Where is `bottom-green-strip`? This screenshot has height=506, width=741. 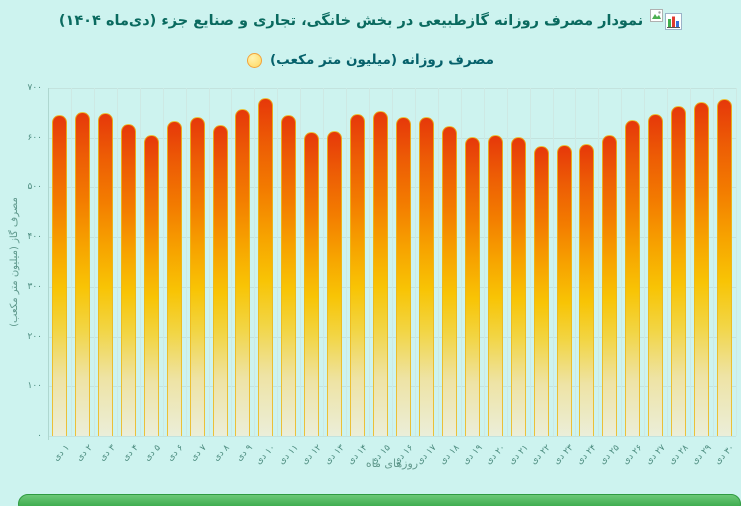 bottom-green-strip is located at coordinates (379, 500).